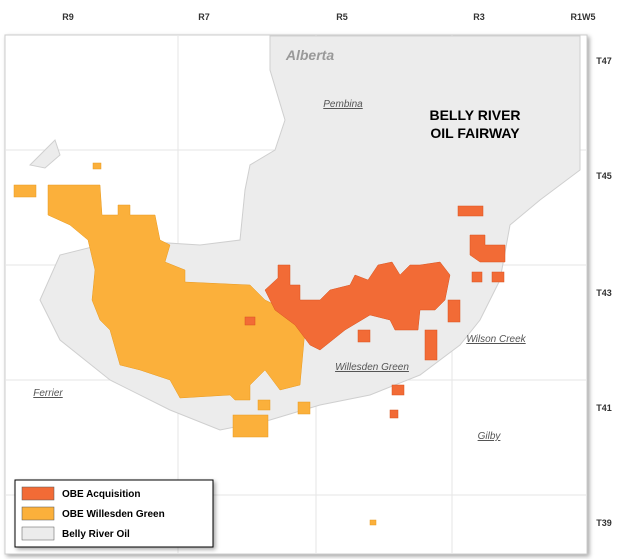 This screenshot has height=559, width=633. Describe the element at coordinates (96, 534) in the screenshot. I see `legend-label: Belly River Oil` at that location.